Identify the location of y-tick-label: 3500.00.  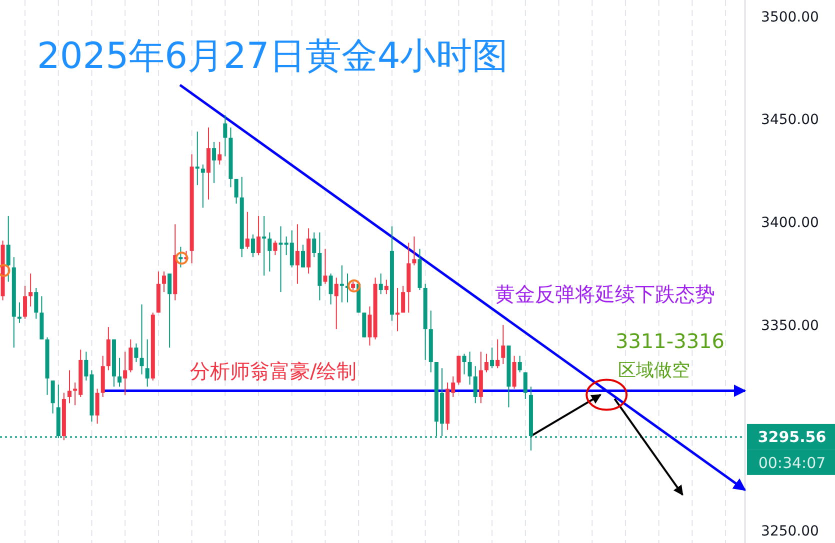
(790, 17).